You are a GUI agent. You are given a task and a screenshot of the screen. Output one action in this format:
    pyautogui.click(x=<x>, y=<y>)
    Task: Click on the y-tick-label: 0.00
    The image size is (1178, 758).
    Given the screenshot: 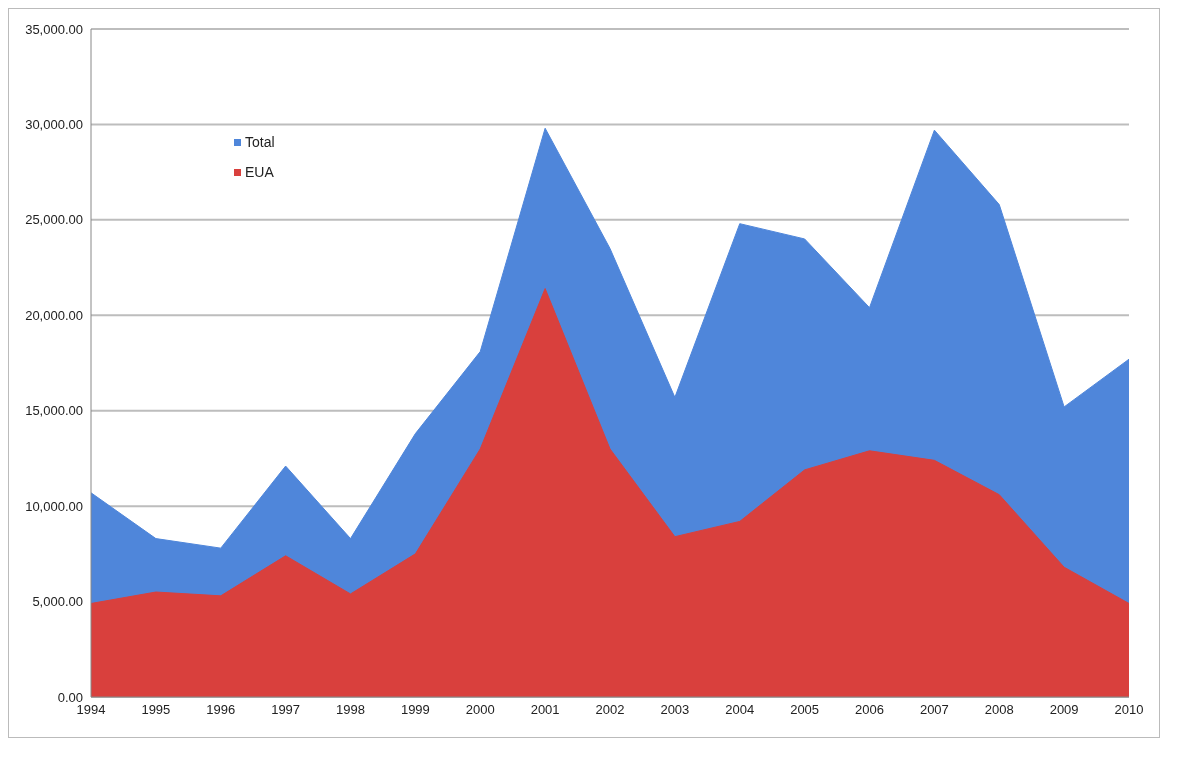 What is the action you would take?
    pyautogui.click(x=70, y=697)
    